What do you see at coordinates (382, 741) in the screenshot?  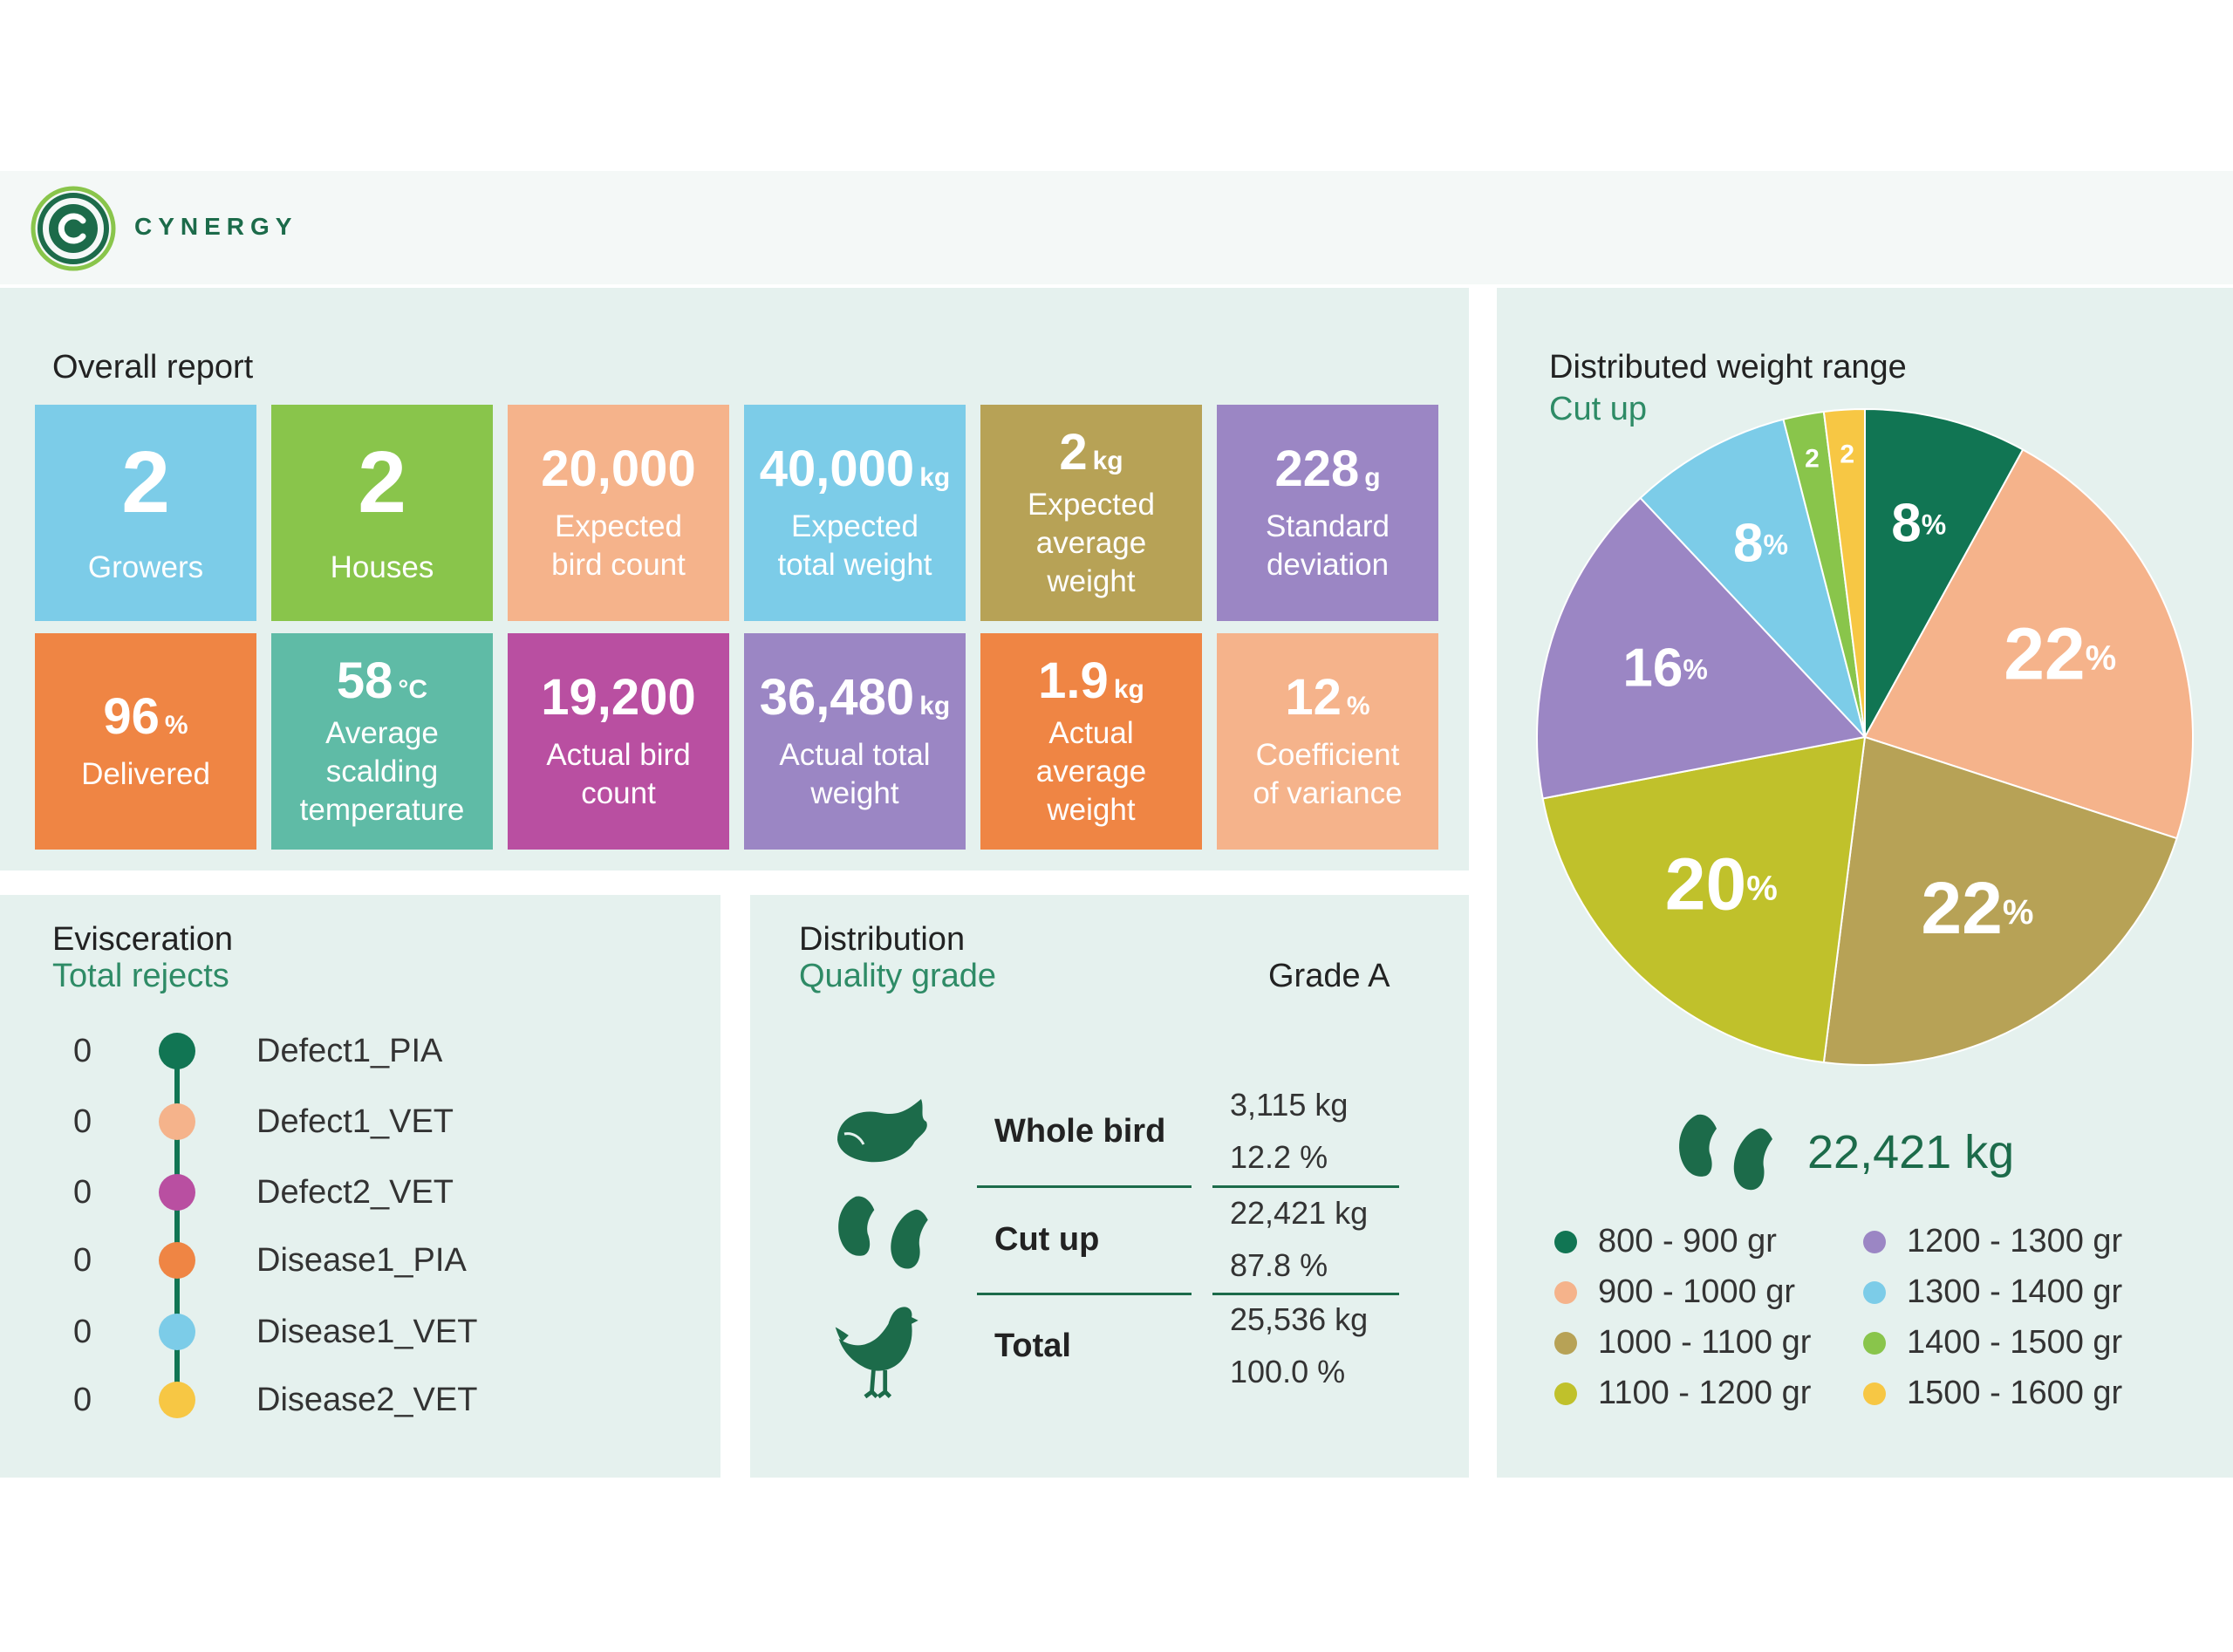 I see `tile-average-scalding-temperature: 58 °C Average scalding temperature` at bounding box center [382, 741].